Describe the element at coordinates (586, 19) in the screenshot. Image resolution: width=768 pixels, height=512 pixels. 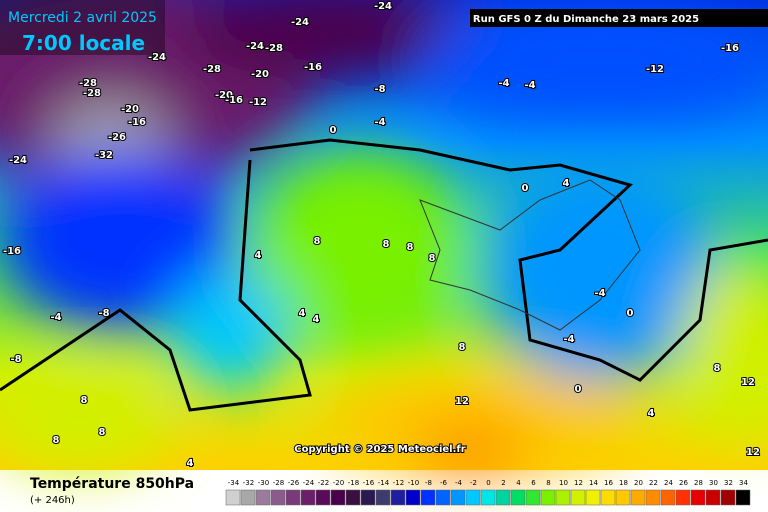
I see `run-info: Run GFS 0 Z du Dimanche 23 mars 2025` at that location.